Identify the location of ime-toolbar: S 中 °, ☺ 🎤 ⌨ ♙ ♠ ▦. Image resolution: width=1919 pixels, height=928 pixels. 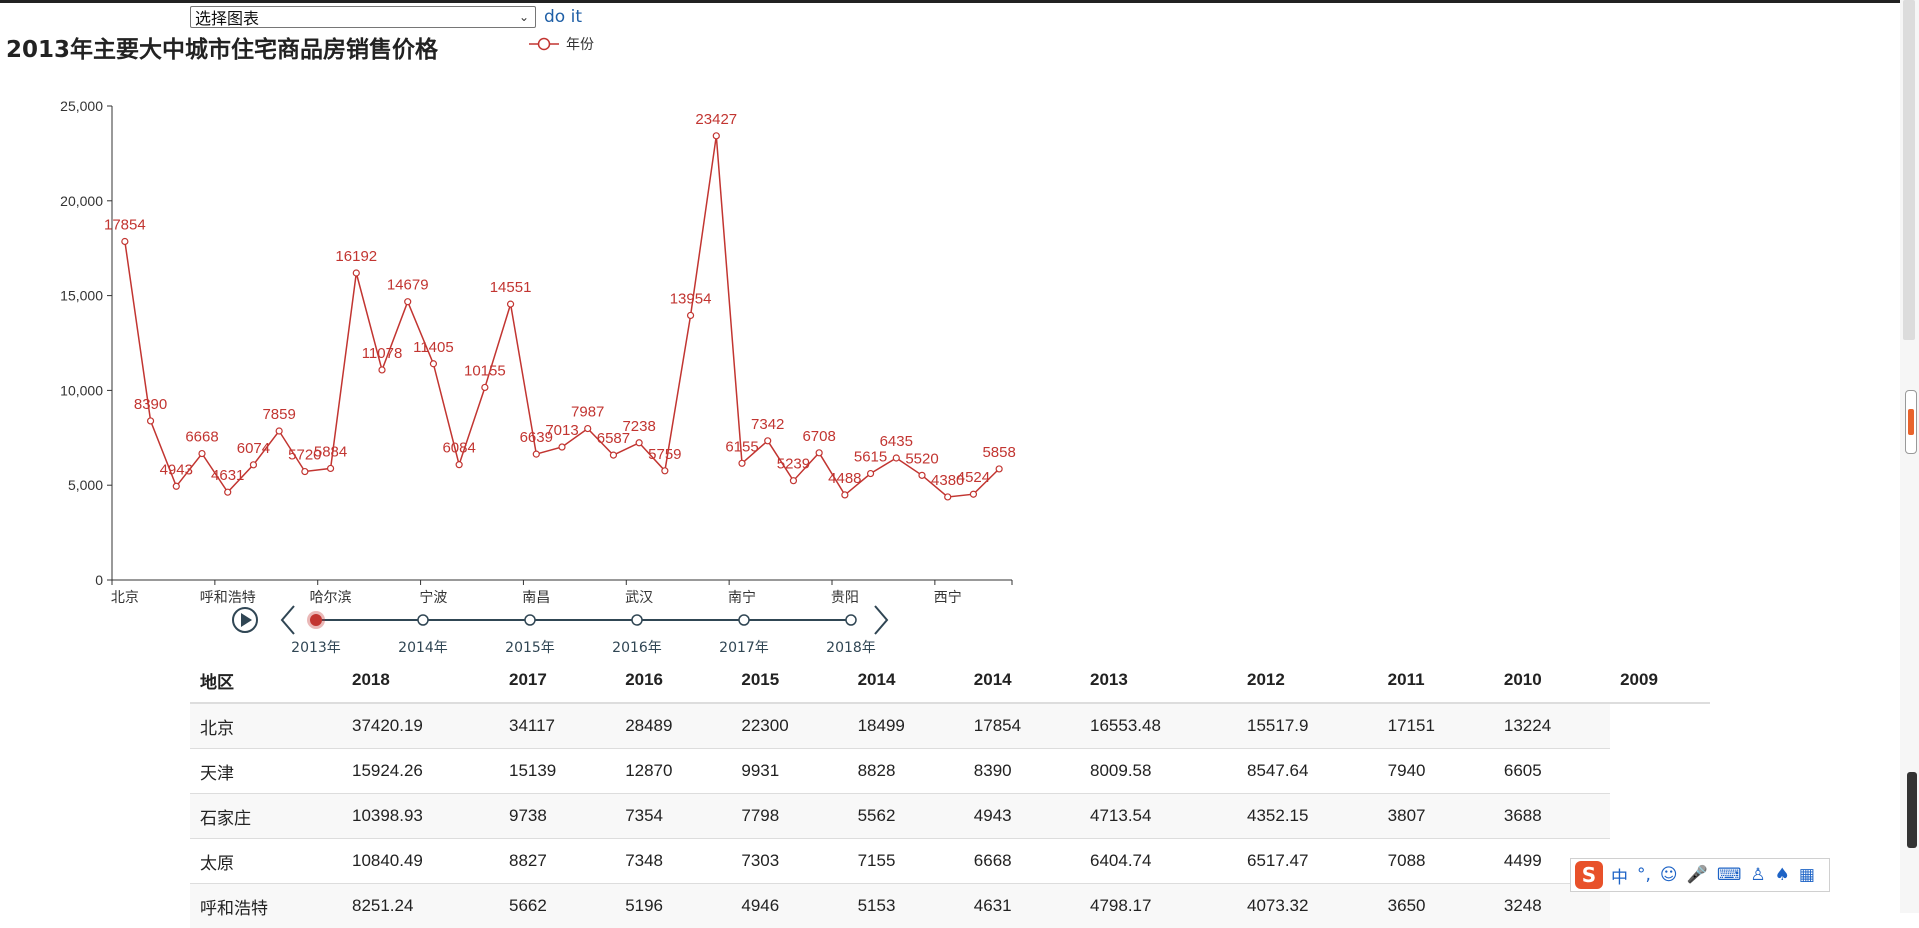
(1700, 875).